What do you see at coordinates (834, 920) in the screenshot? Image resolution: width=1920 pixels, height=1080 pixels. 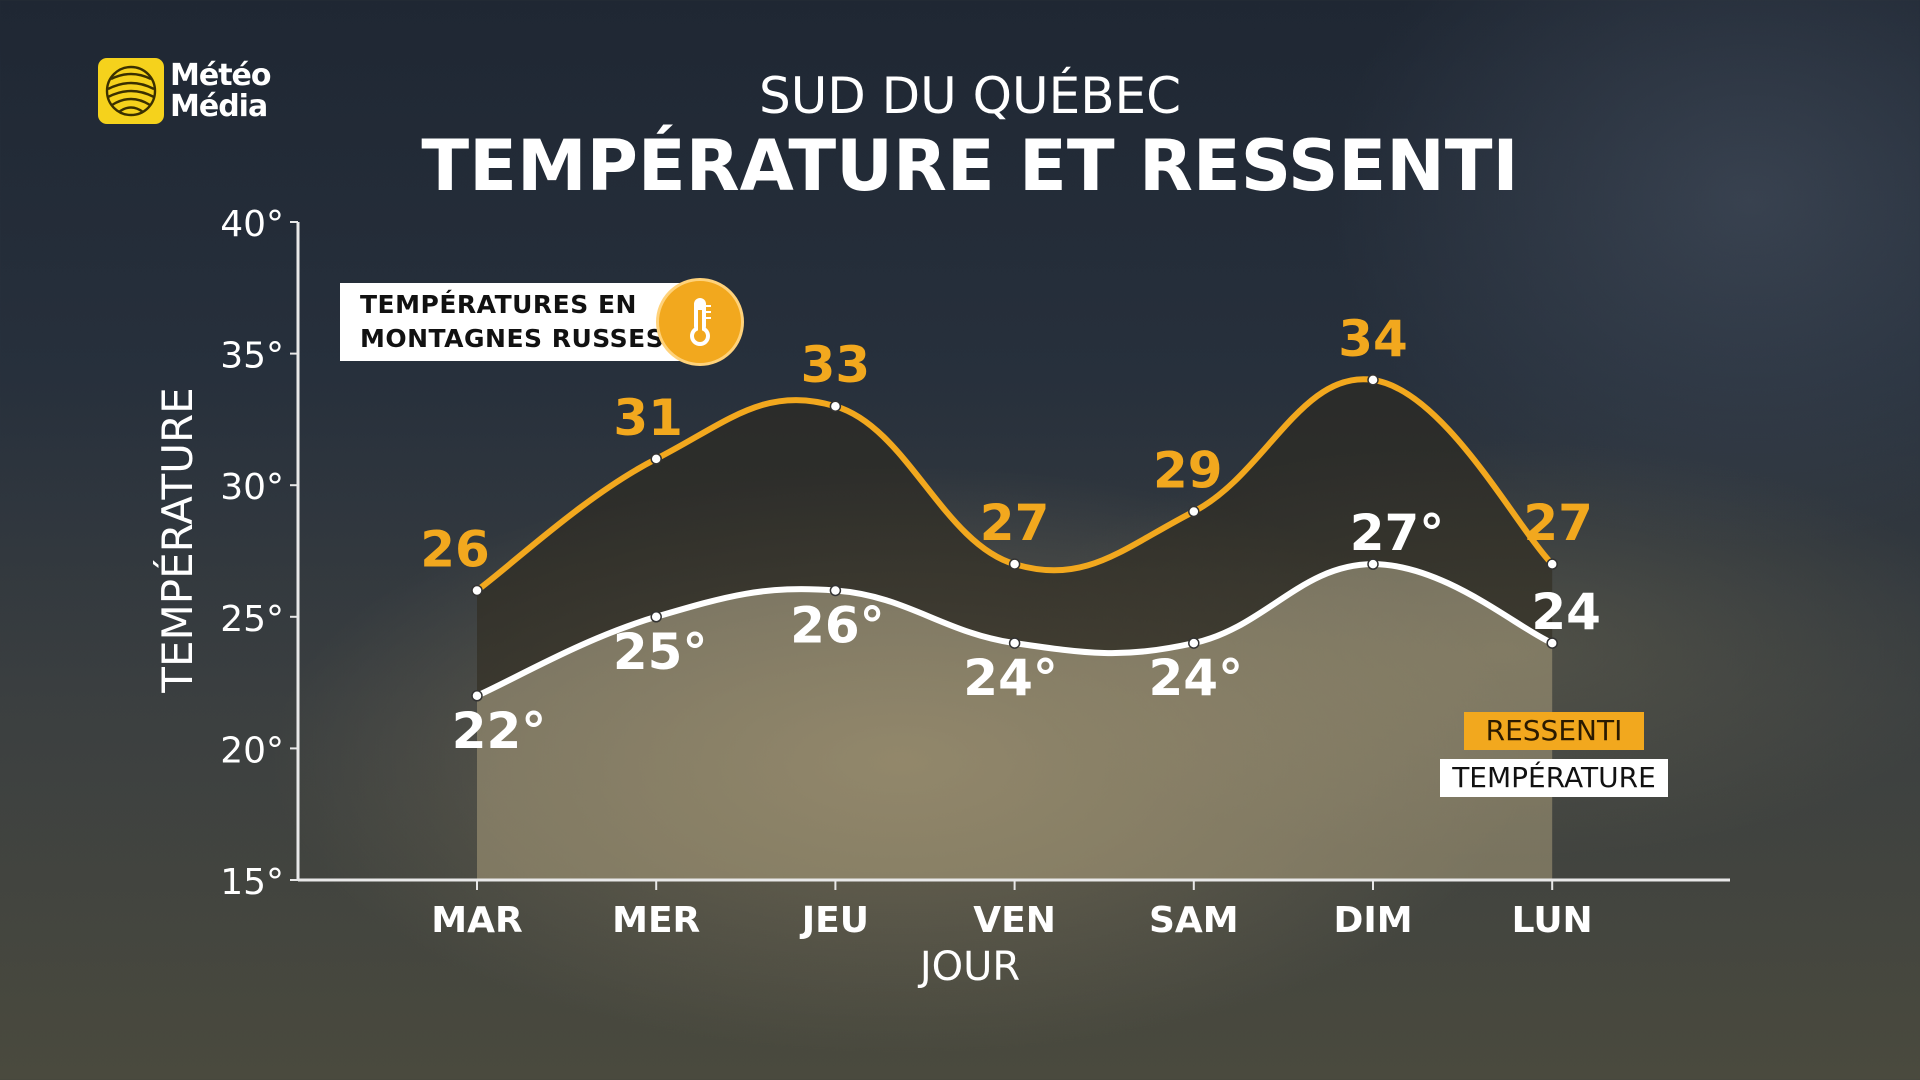 I see `x-tick-label: JEU` at bounding box center [834, 920].